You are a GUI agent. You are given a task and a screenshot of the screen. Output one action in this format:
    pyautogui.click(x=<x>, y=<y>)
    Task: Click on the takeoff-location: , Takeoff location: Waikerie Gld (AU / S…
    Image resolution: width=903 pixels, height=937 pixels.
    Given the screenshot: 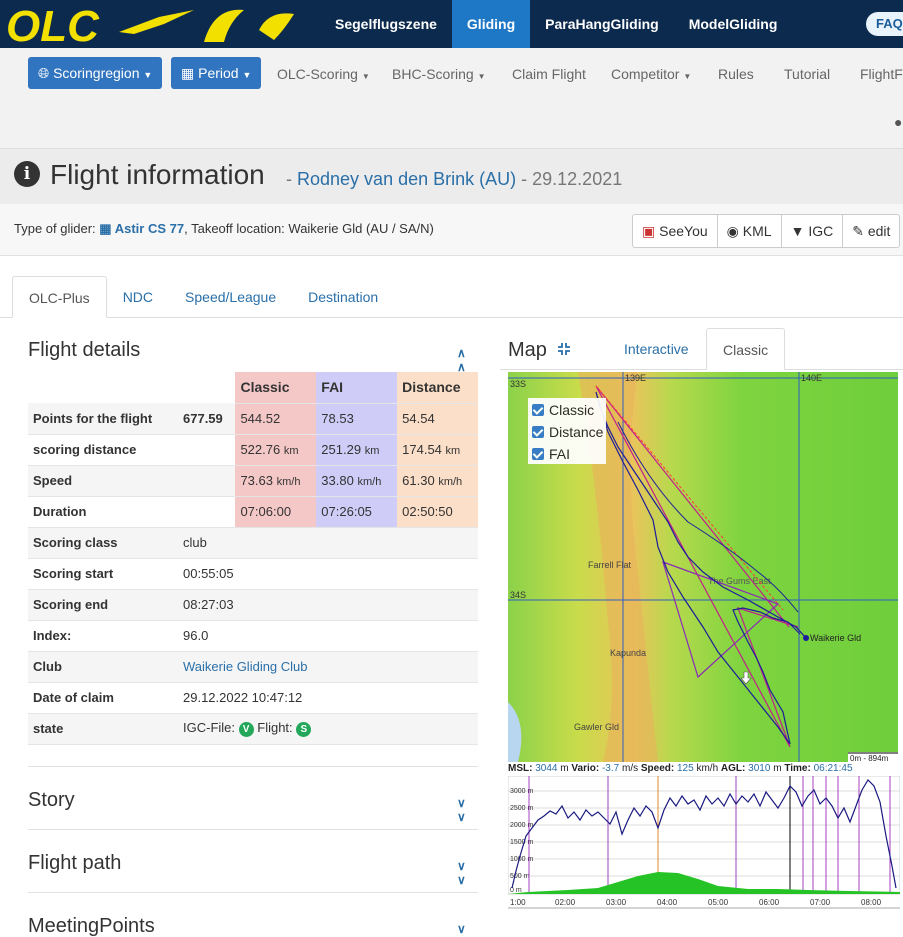 What is the action you would take?
    pyautogui.click(x=309, y=228)
    